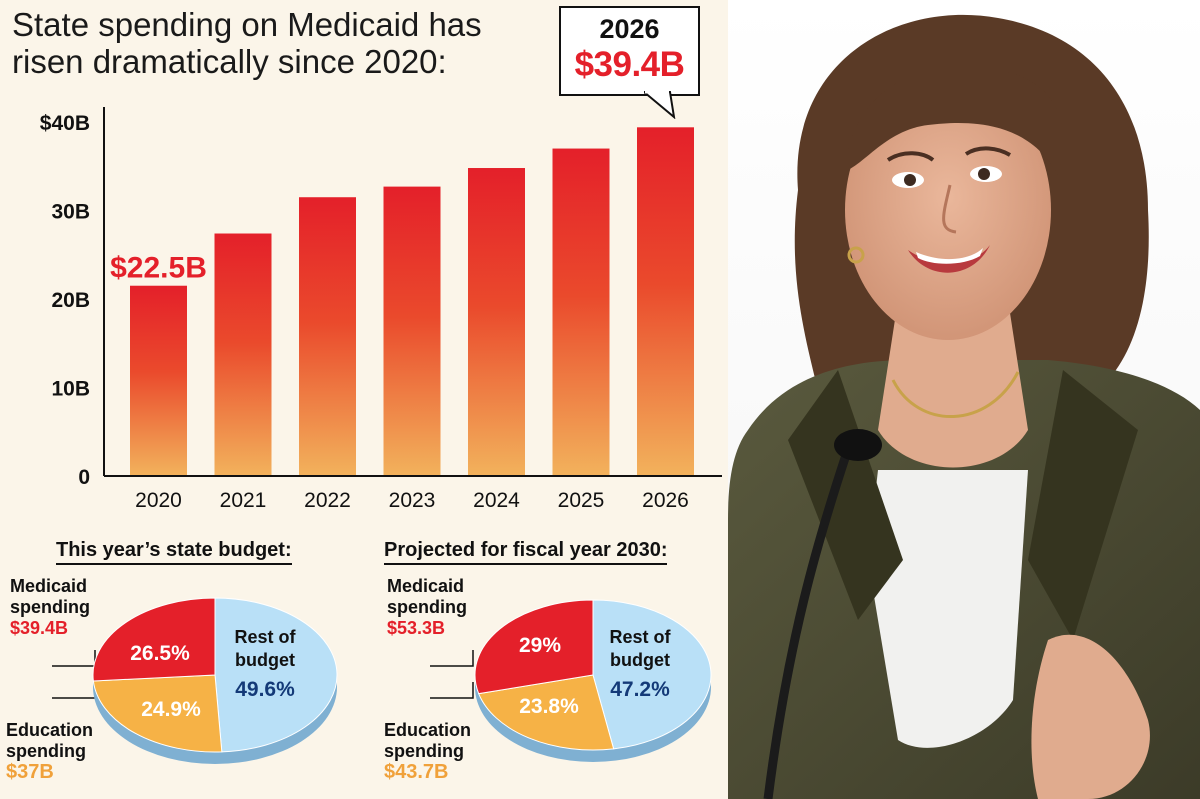 The height and width of the screenshot is (799, 1200). I want to click on teeth, so click(949, 256).